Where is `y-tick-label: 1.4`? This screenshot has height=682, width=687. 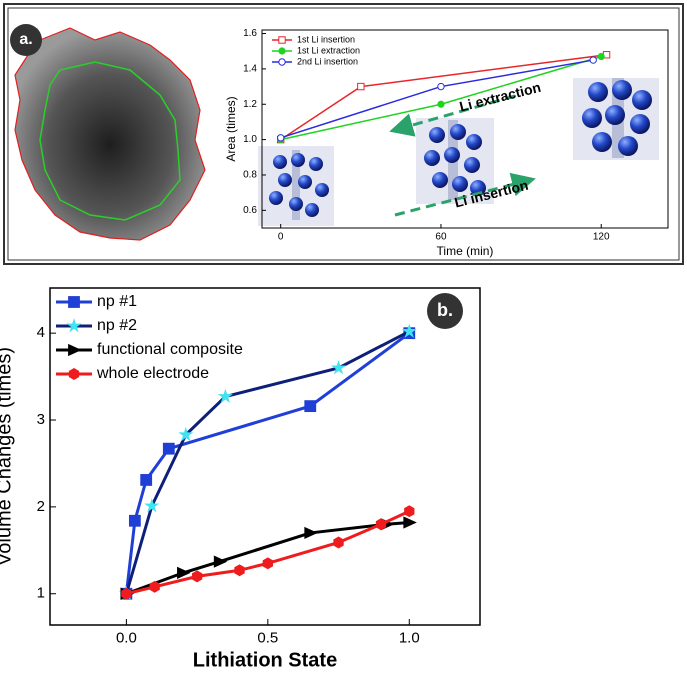 y-tick-label: 1.4 is located at coordinates (250, 69).